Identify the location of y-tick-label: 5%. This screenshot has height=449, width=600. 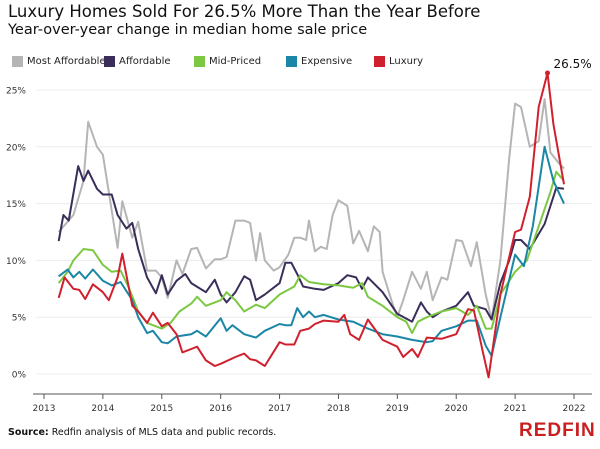
(19, 319).